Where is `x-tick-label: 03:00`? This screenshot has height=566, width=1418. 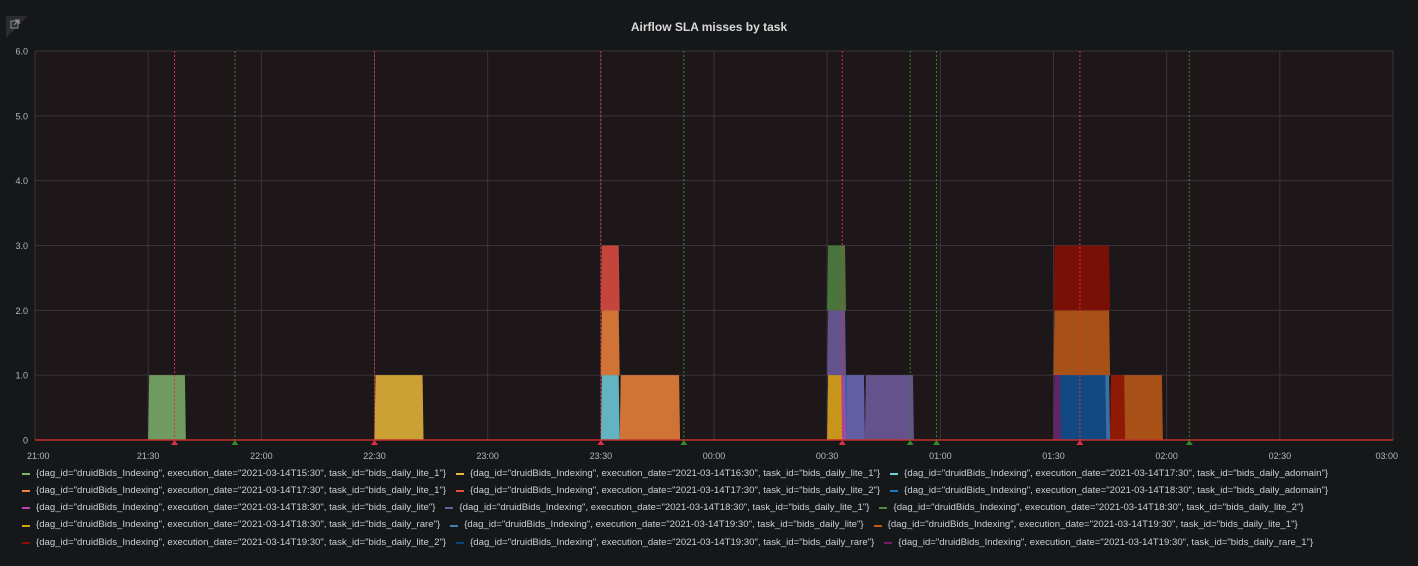 x-tick-label: 03:00 is located at coordinates (1386, 455).